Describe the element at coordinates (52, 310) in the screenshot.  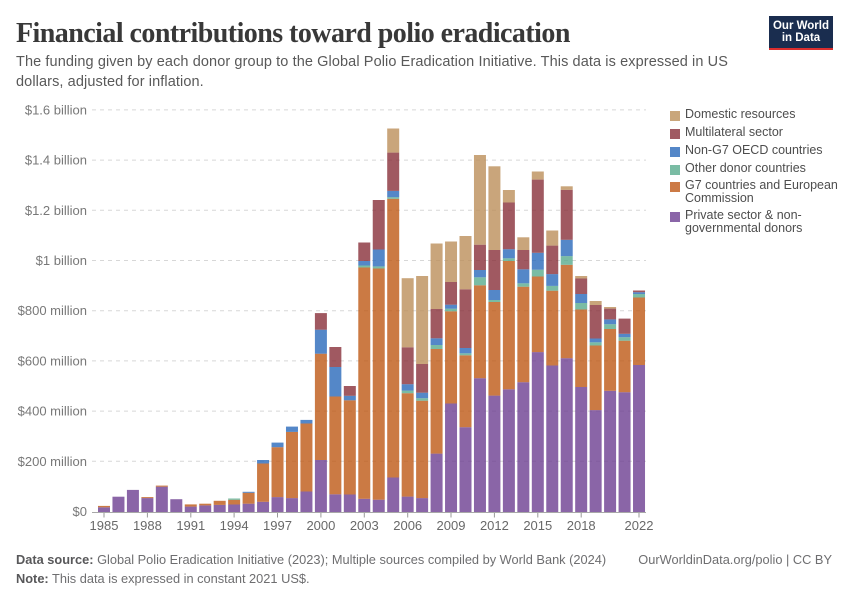
I see `svg-text: $800 million` at that location.